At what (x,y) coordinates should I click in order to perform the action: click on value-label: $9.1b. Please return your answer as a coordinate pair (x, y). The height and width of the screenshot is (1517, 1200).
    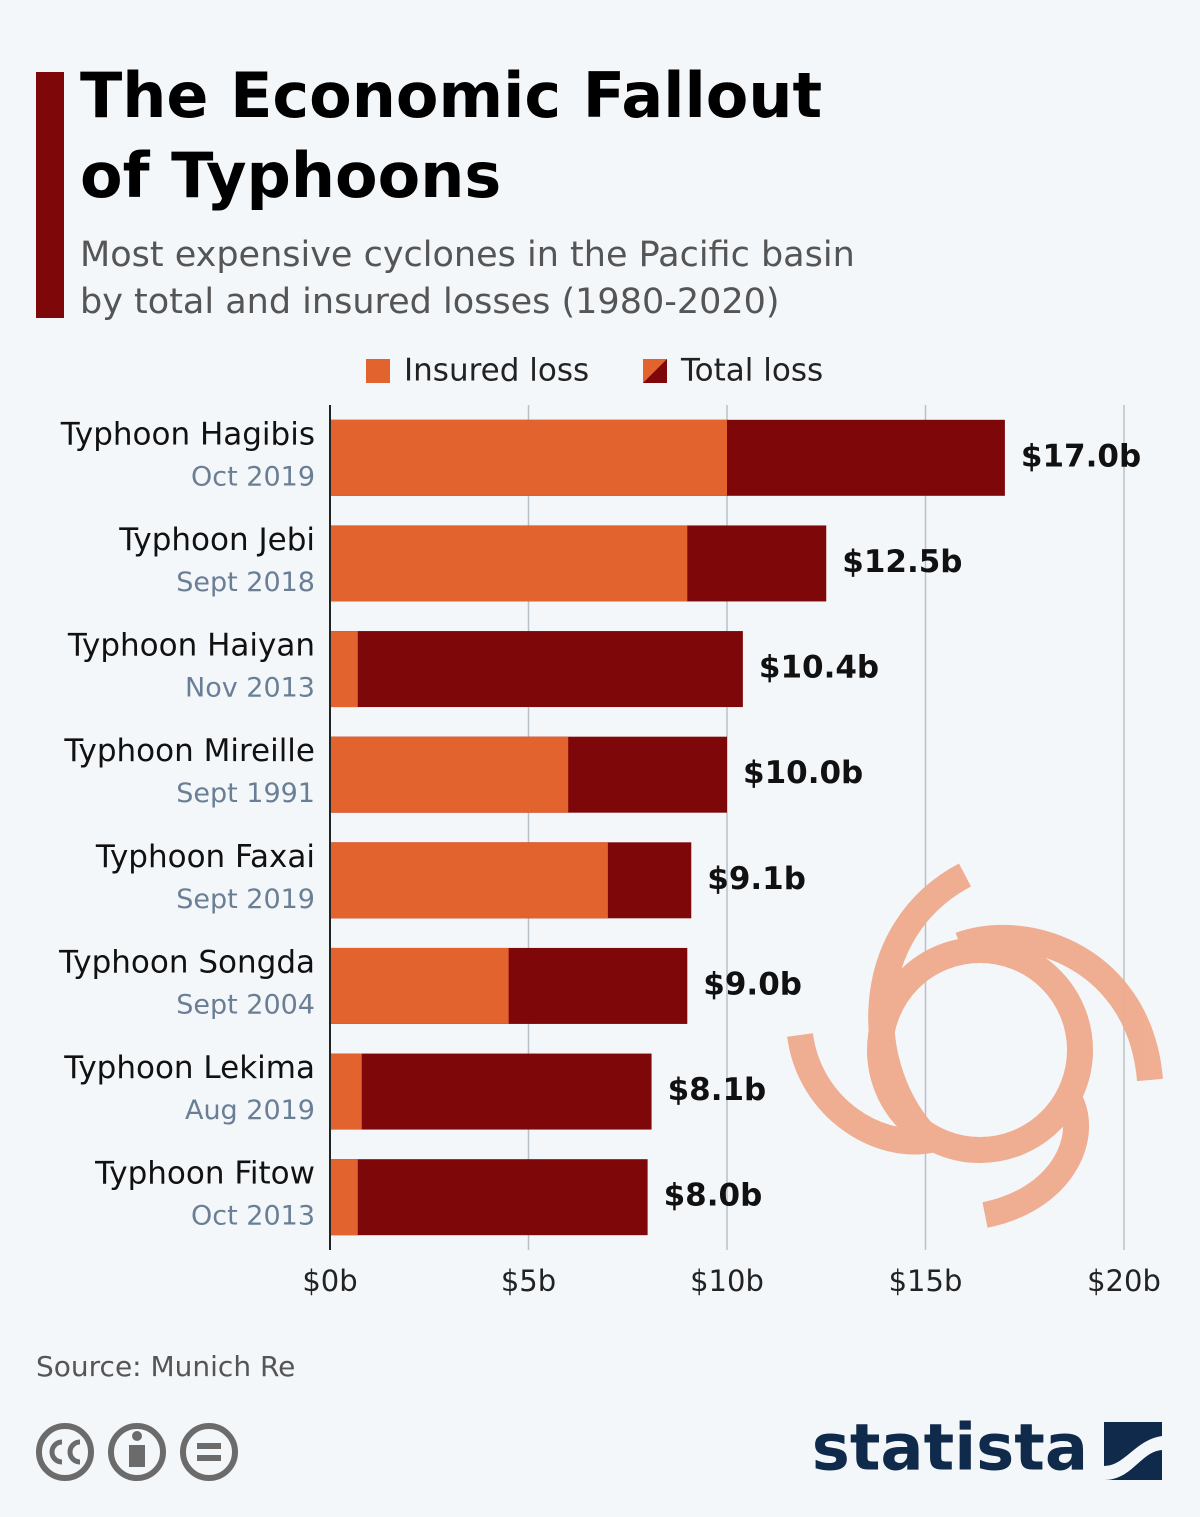
    Looking at the image, I should click on (756, 879).